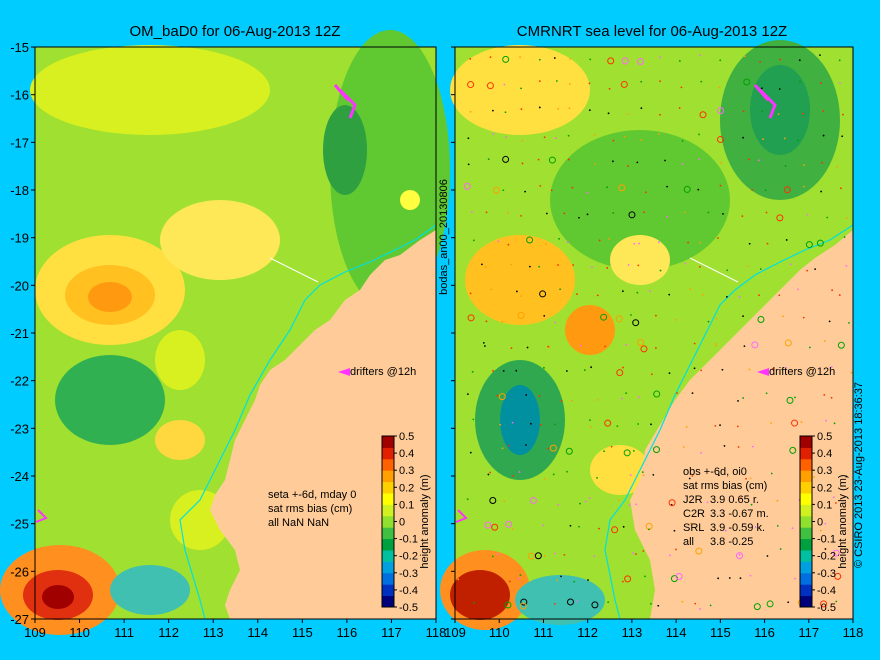  Describe the element at coordinates (763, 372) in the screenshot. I see `right-drifter-marker` at that location.